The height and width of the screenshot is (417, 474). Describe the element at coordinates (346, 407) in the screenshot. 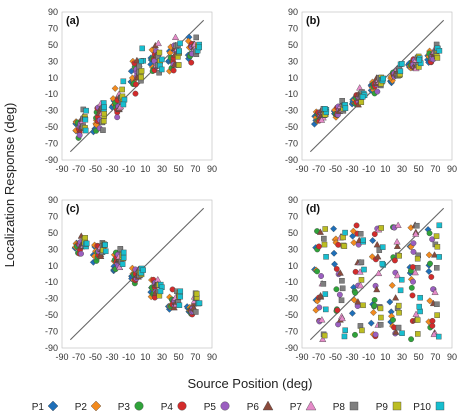

I see `legend-item: P8` at that location.